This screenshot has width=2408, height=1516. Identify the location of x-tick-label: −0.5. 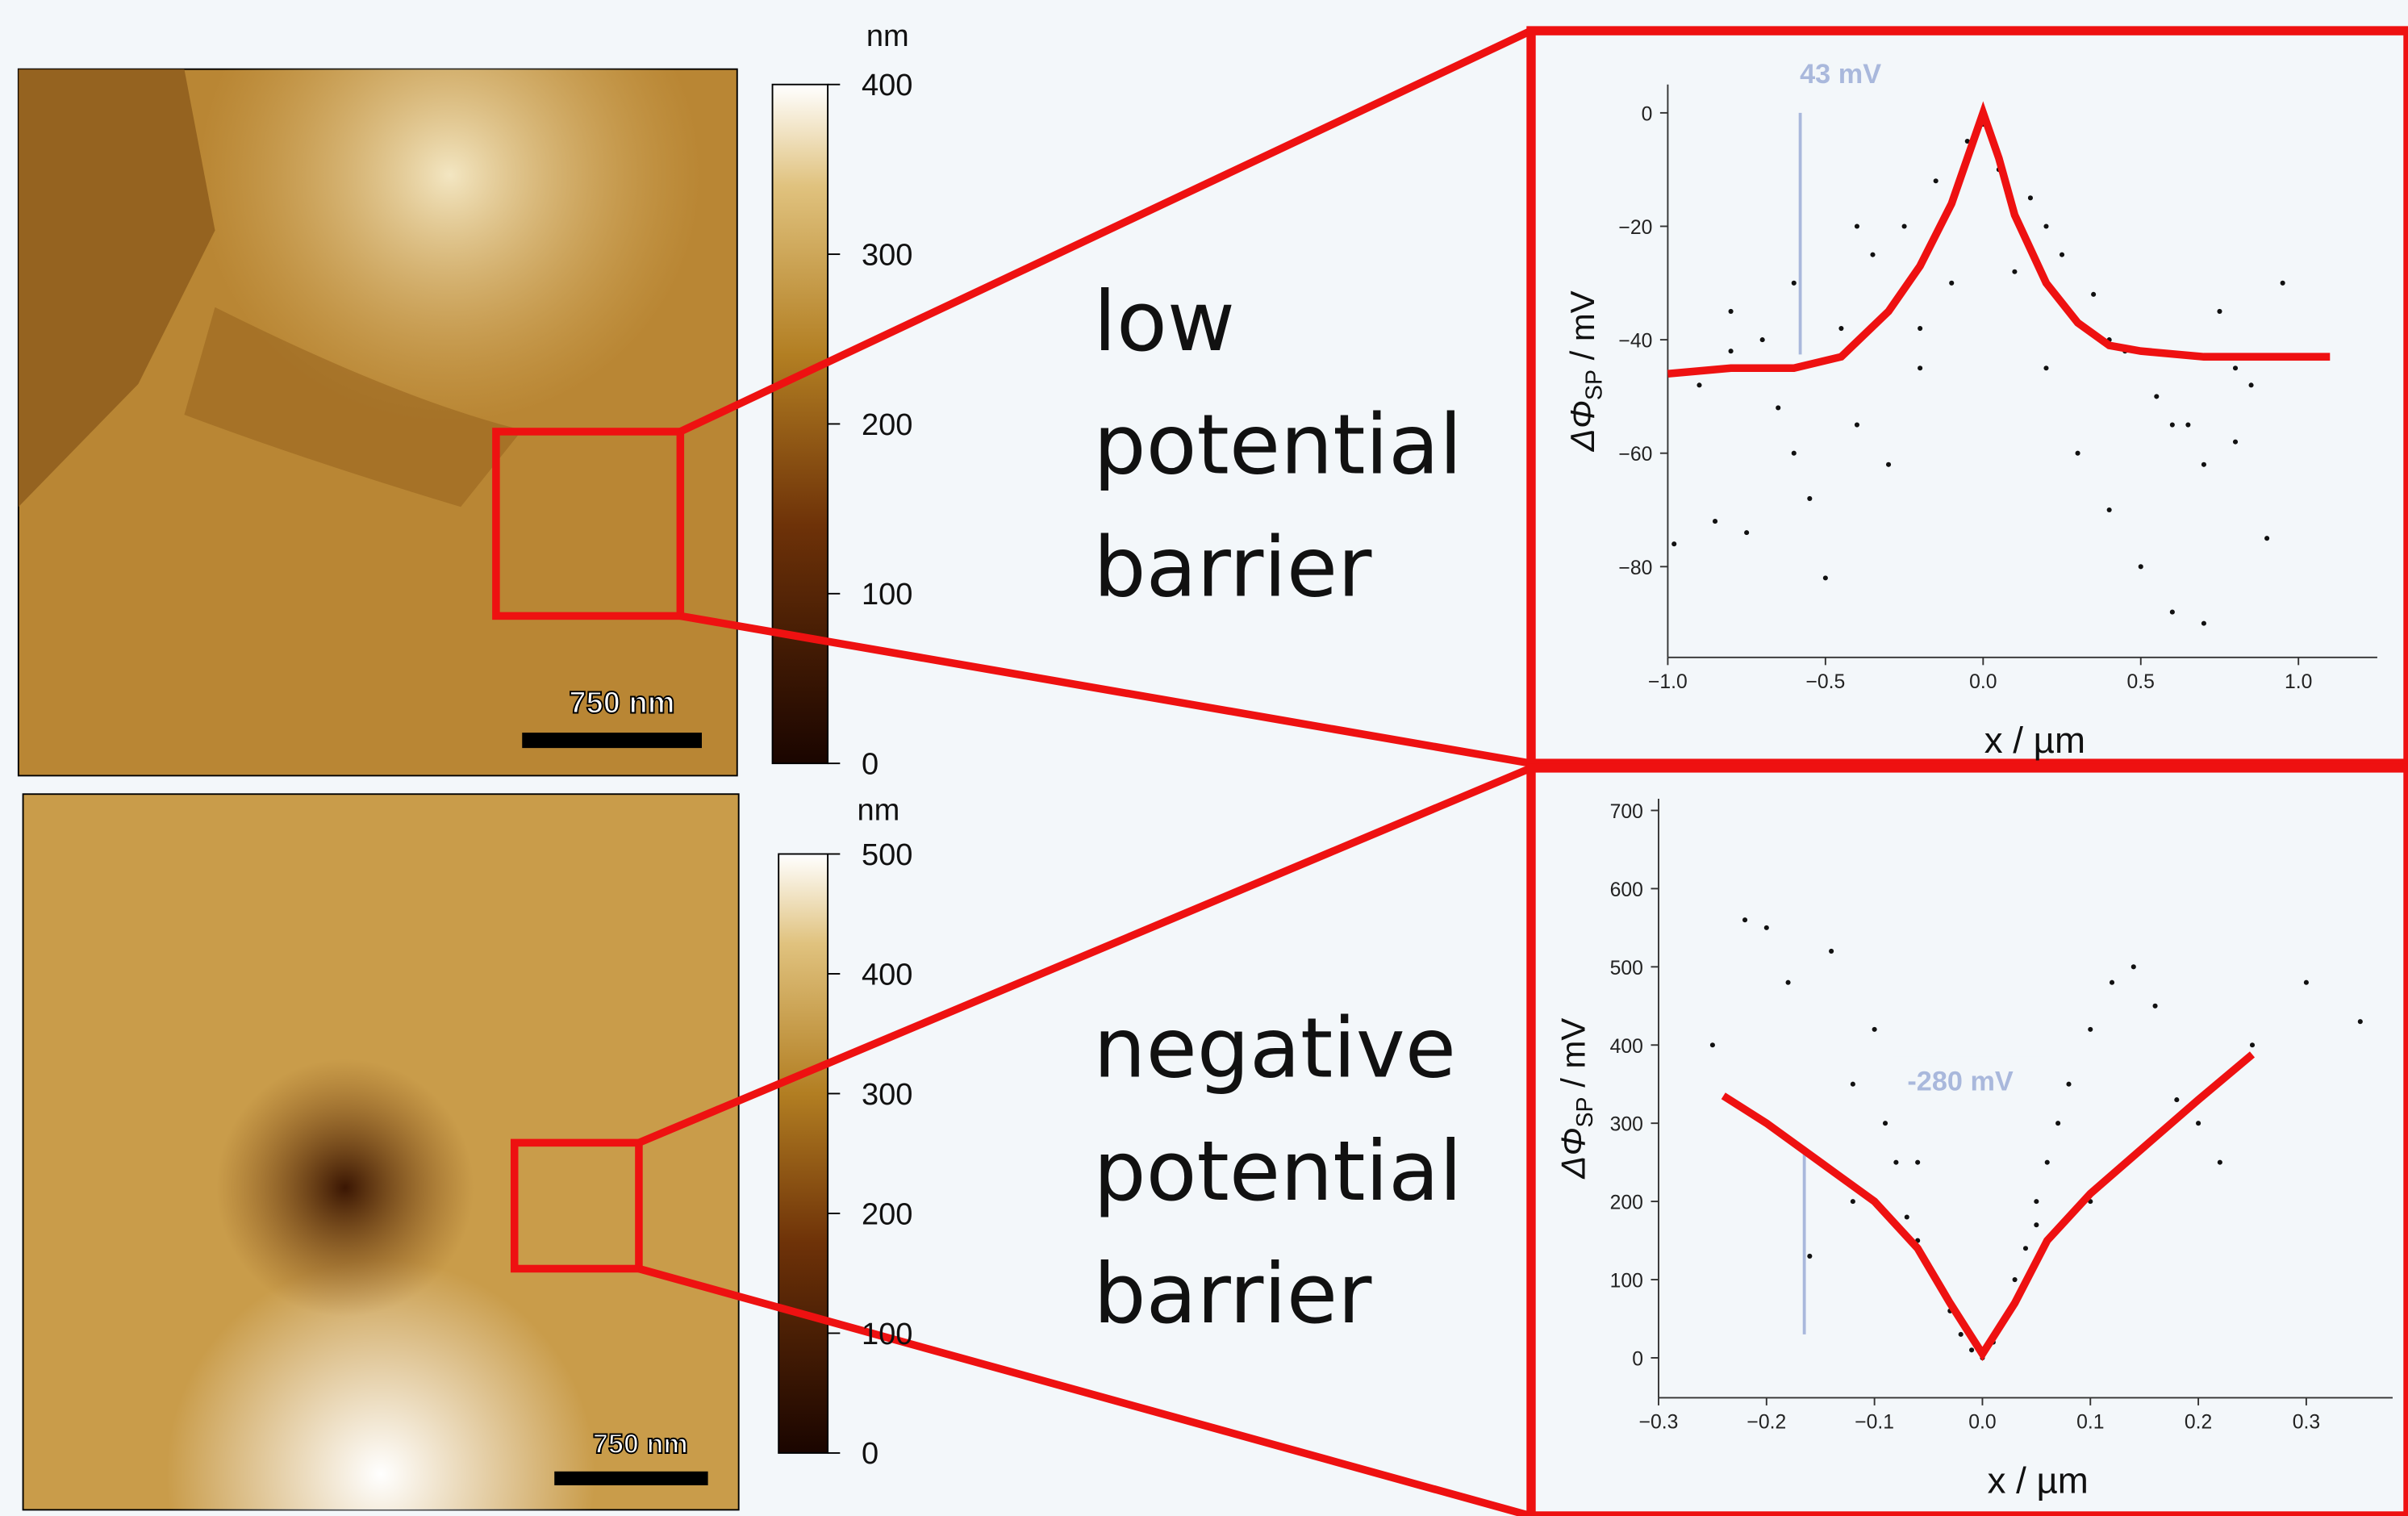
(1825, 682).